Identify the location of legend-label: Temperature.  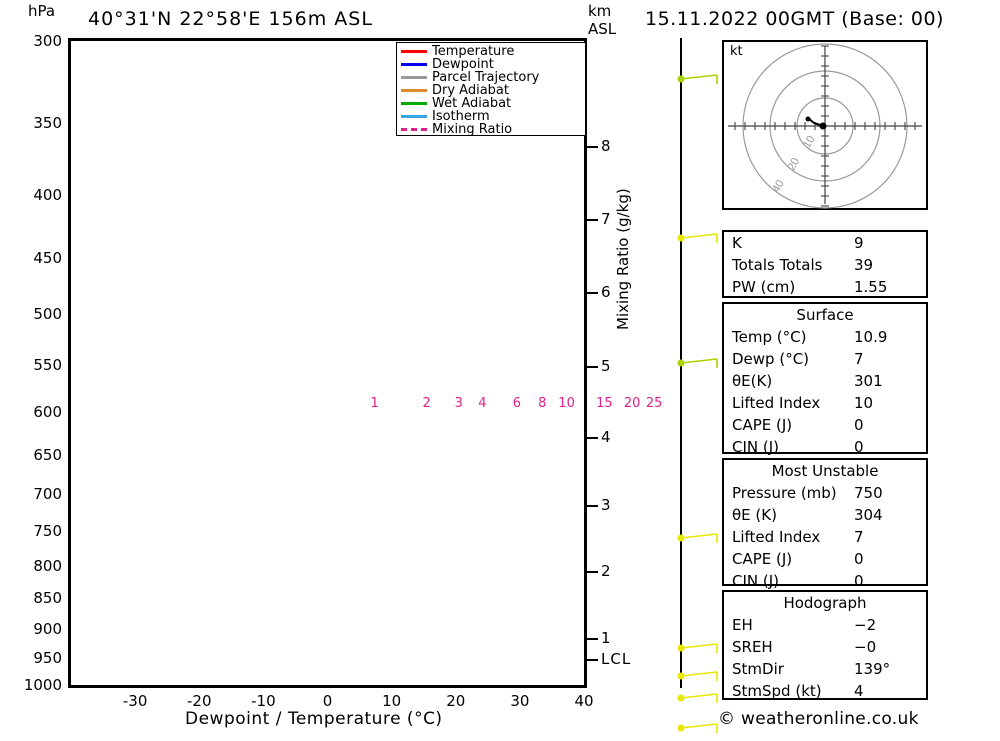
(473, 51).